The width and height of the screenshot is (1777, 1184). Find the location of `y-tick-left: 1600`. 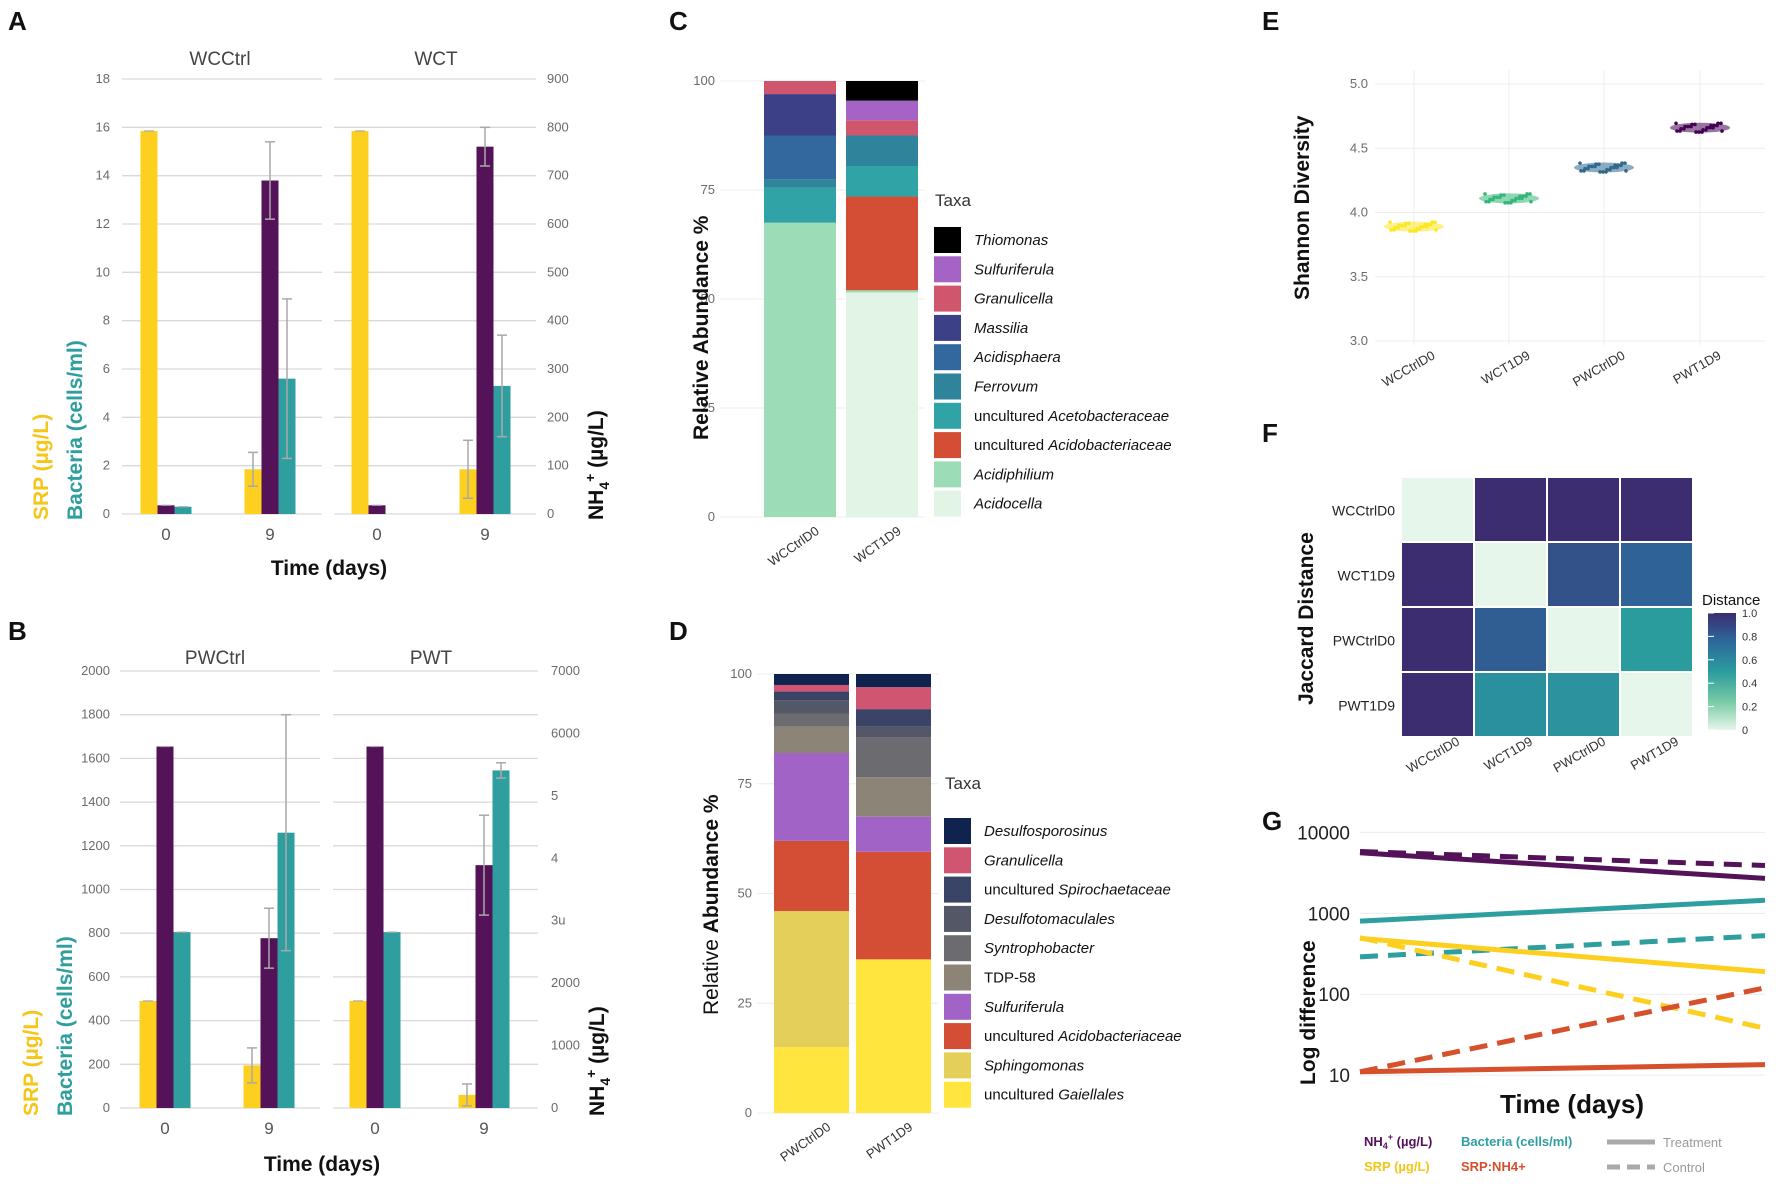

y-tick-left: 1600 is located at coordinates (95, 757).